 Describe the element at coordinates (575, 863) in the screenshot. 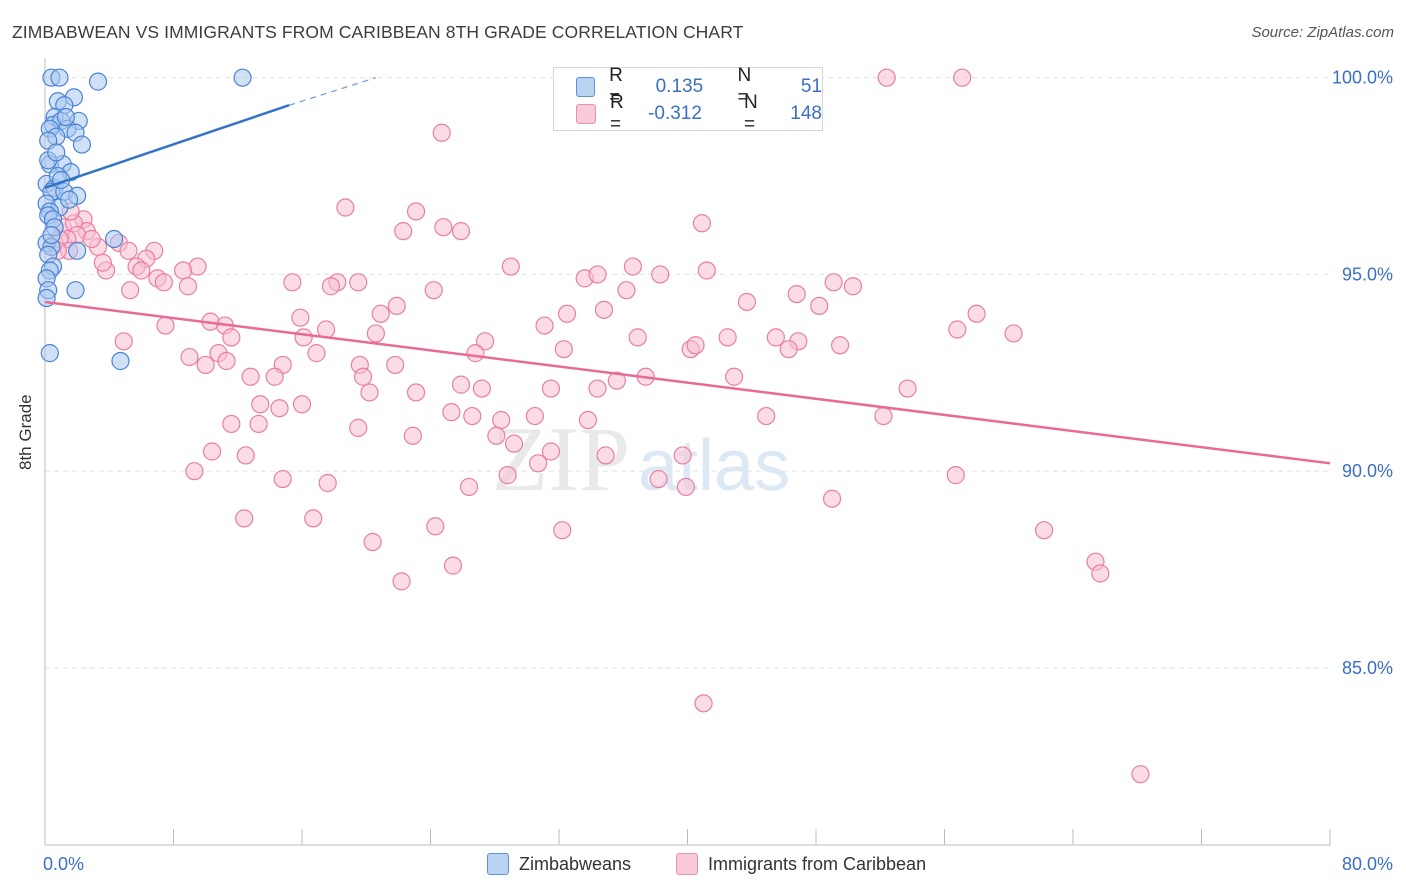

I see `bottom-legend-label-blue: Zimbabweans` at that location.